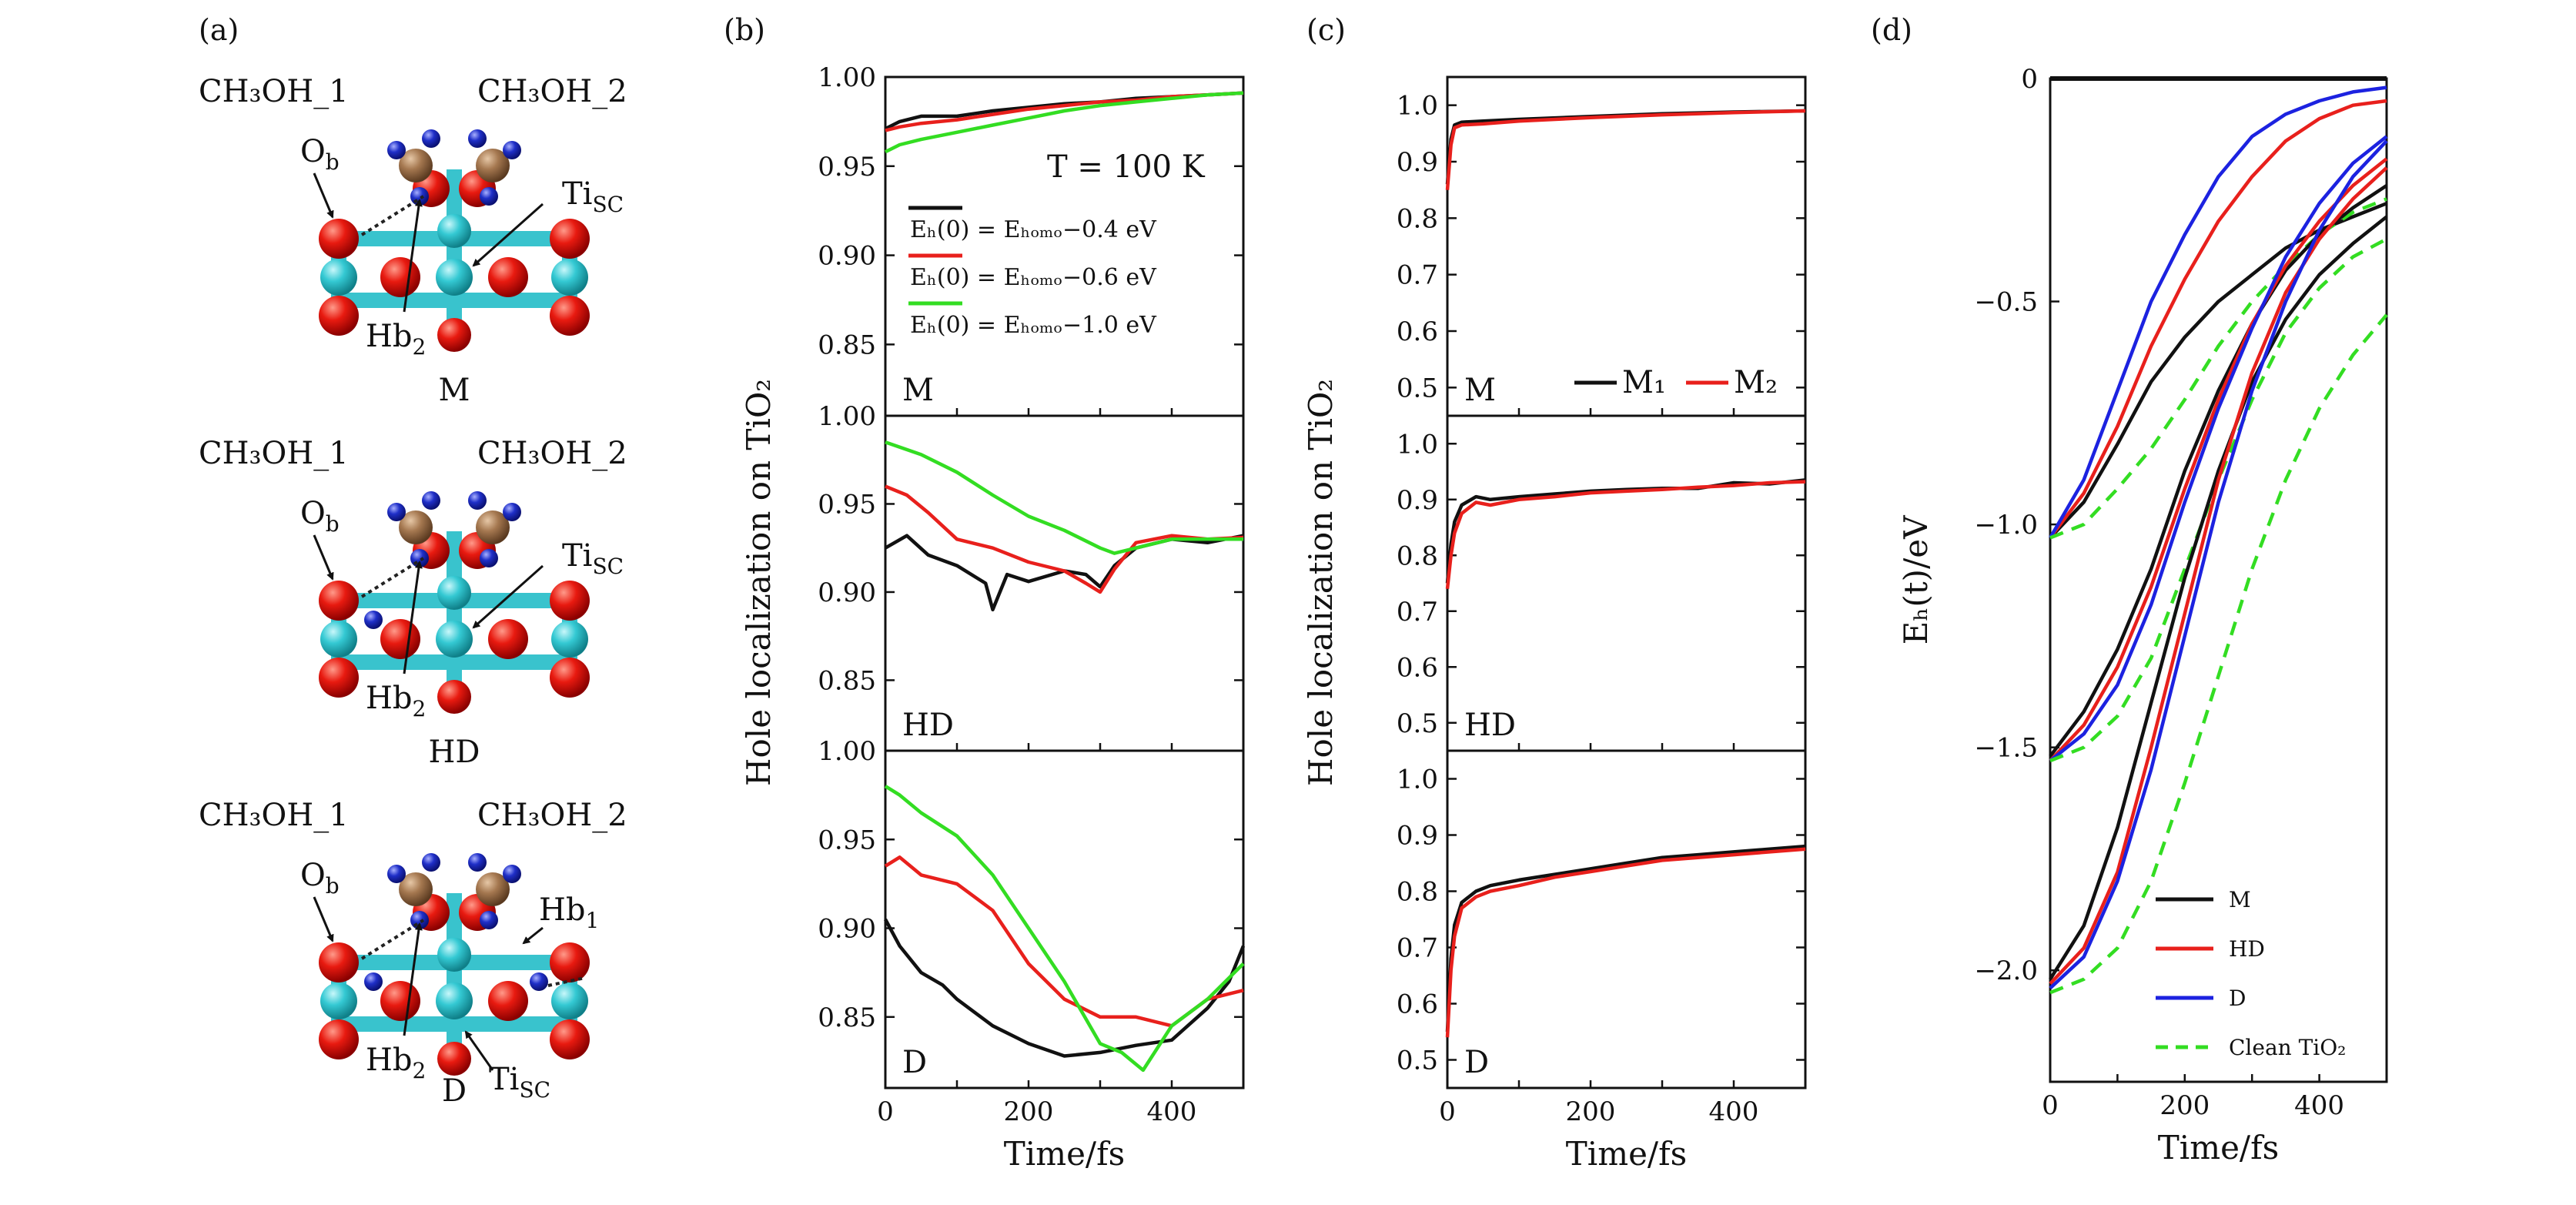  What do you see at coordinates (1627, 1154) in the screenshot?
I see `x-axis-label: Time/fs` at bounding box center [1627, 1154].